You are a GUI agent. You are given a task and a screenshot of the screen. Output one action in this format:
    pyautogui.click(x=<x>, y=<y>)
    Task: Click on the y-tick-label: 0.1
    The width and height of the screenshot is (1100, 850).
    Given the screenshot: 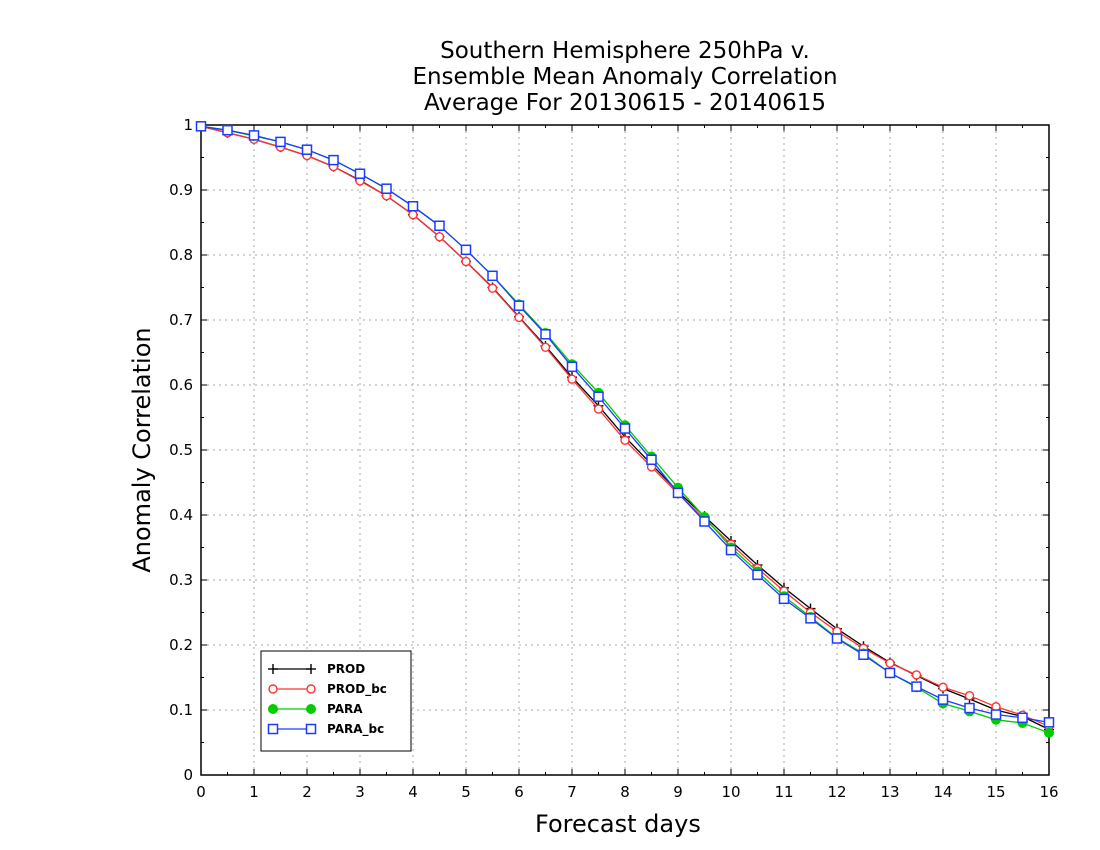 What is the action you would take?
    pyautogui.click(x=181, y=710)
    